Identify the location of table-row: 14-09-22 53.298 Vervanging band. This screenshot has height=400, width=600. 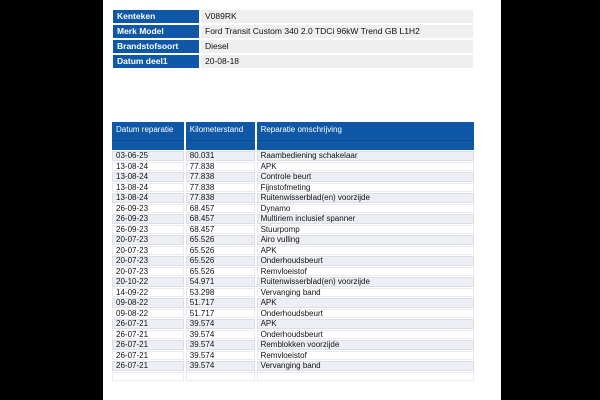
(293, 292).